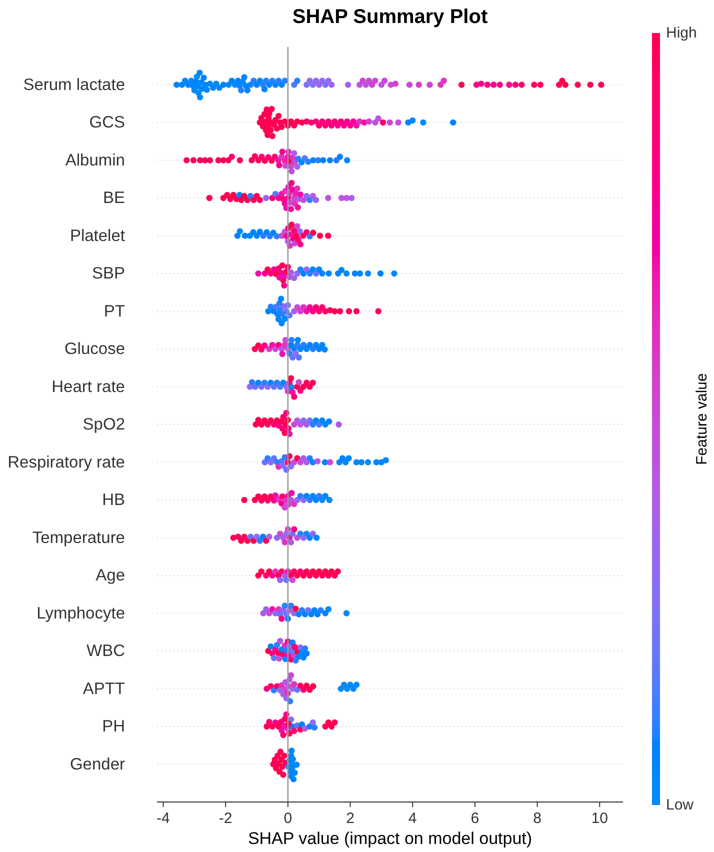 The height and width of the screenshot is (852, 714). Describe the element at coordinates (702, 419) in the screenshot. I see `color-bar-title: Feature value` at that location.